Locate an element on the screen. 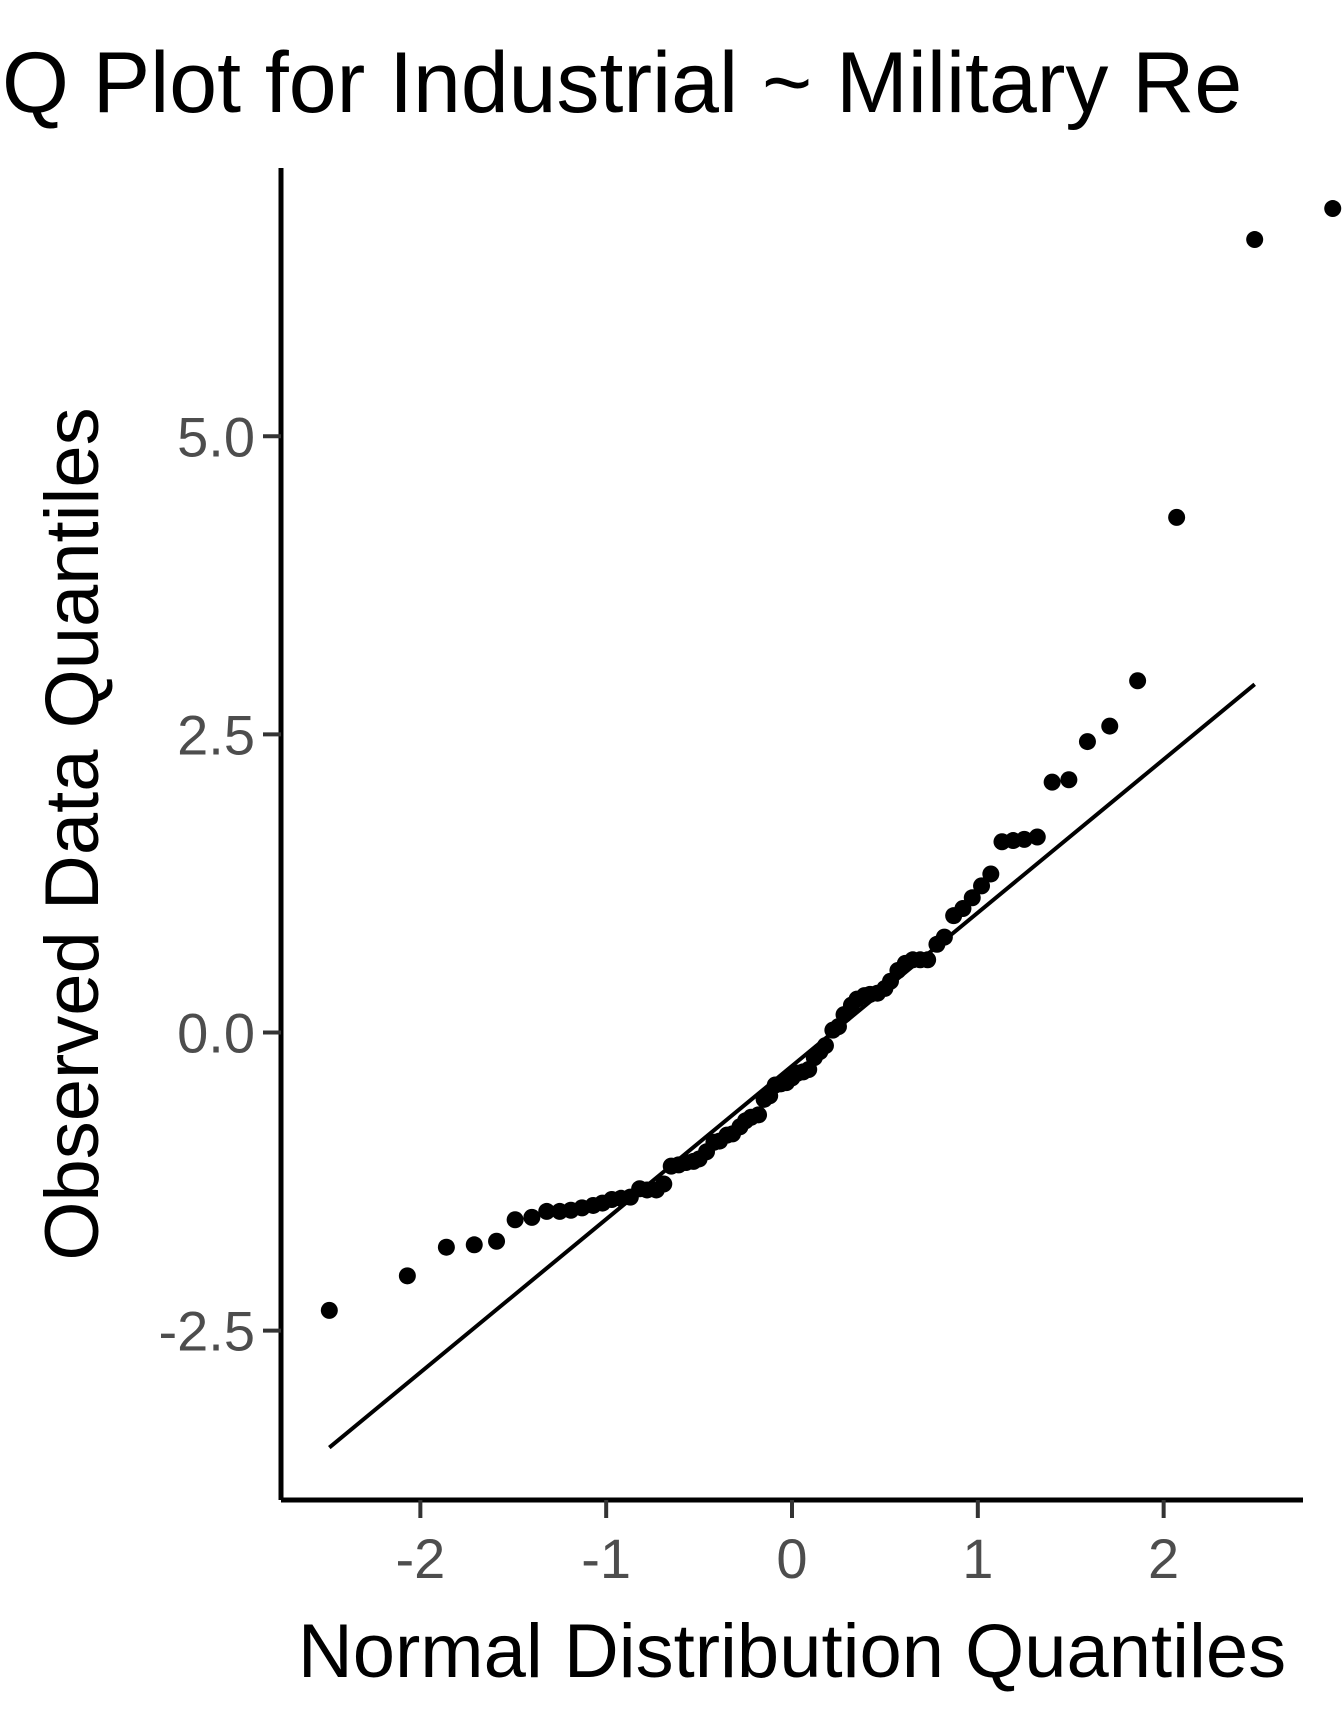 Image resolution: width=1344 pixels, height=1728 pixels. x-tick-label: 2 is located at coordinates (1163, 1558).